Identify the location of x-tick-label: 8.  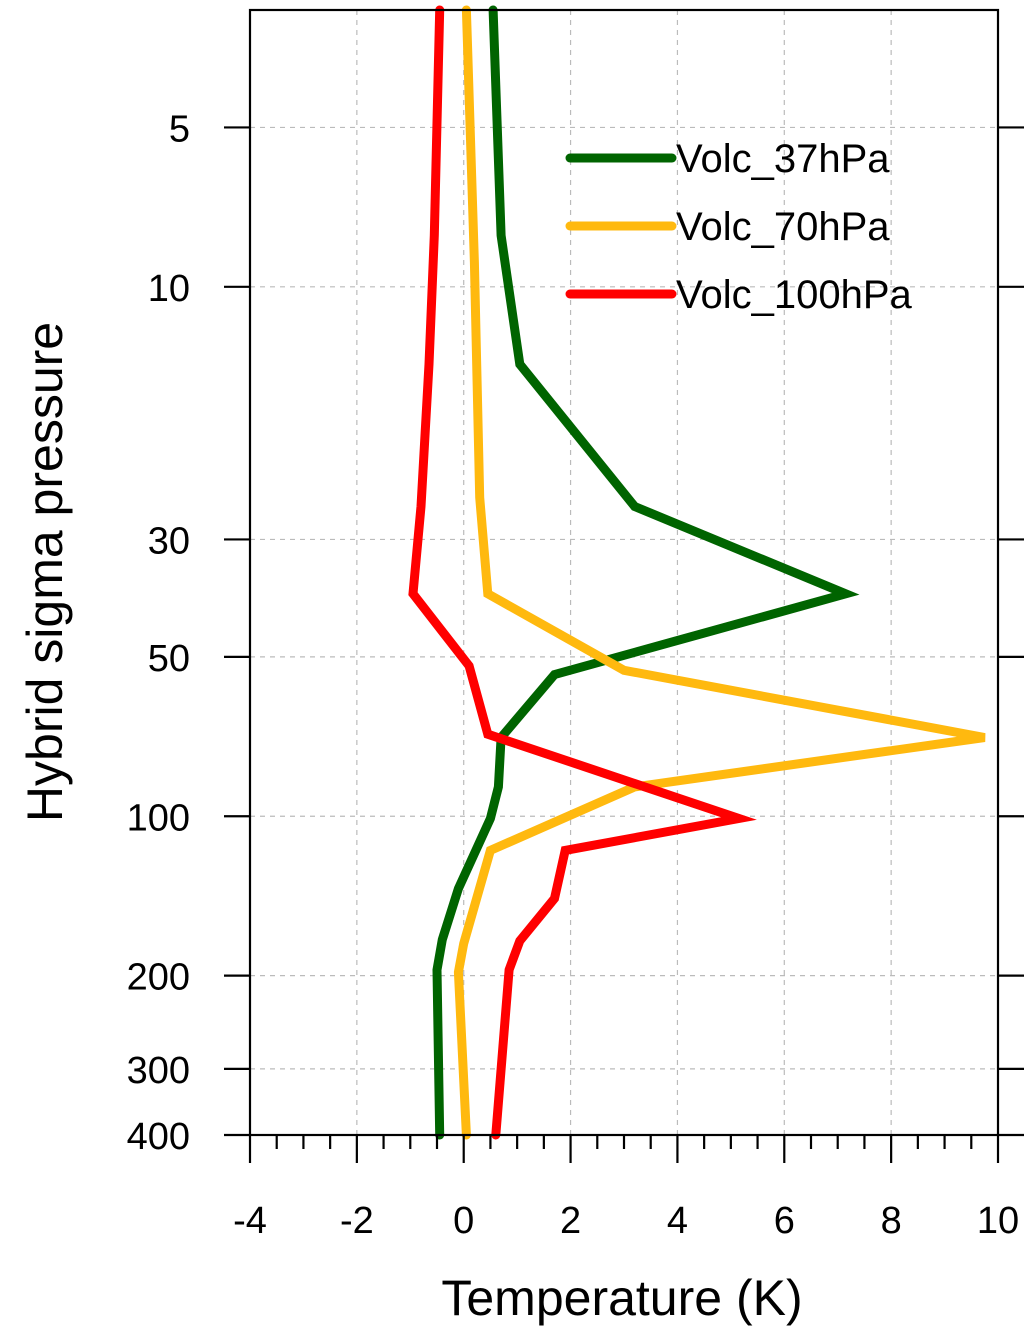
(891, 1221).